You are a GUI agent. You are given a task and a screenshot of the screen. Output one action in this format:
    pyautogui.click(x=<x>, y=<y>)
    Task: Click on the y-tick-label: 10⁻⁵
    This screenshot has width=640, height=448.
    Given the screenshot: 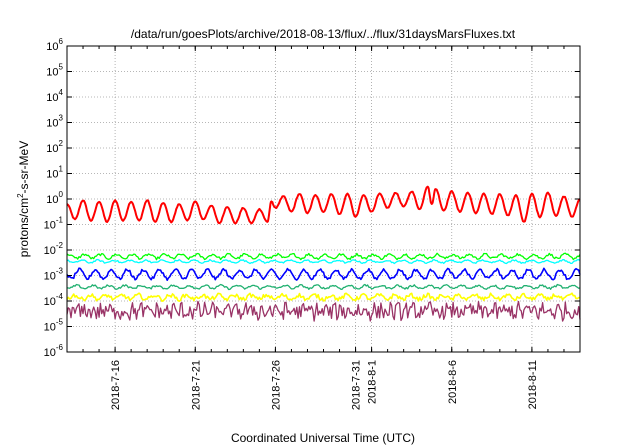 What is the action you would take?
    pyautogui.click(x=54, y=326)
    